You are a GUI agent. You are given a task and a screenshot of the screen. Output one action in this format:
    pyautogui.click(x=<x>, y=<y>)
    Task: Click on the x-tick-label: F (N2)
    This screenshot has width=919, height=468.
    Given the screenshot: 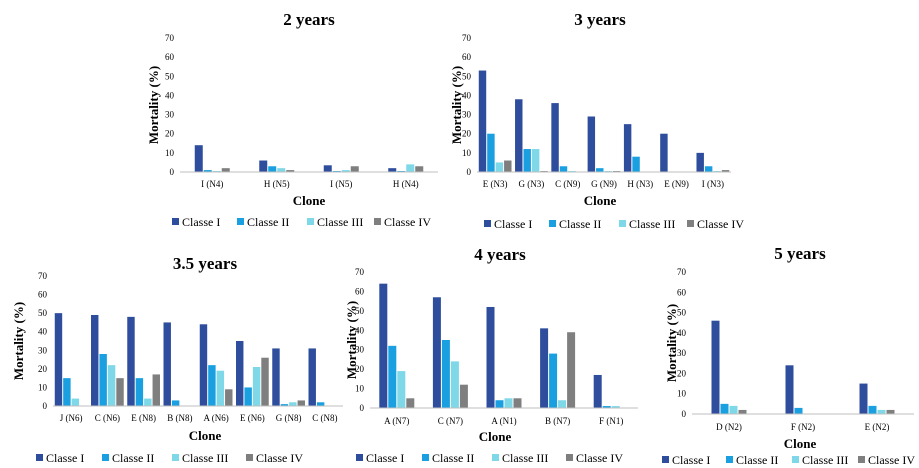 What is the action you would take?
    pyautogui.click(x=803, y=427)
    